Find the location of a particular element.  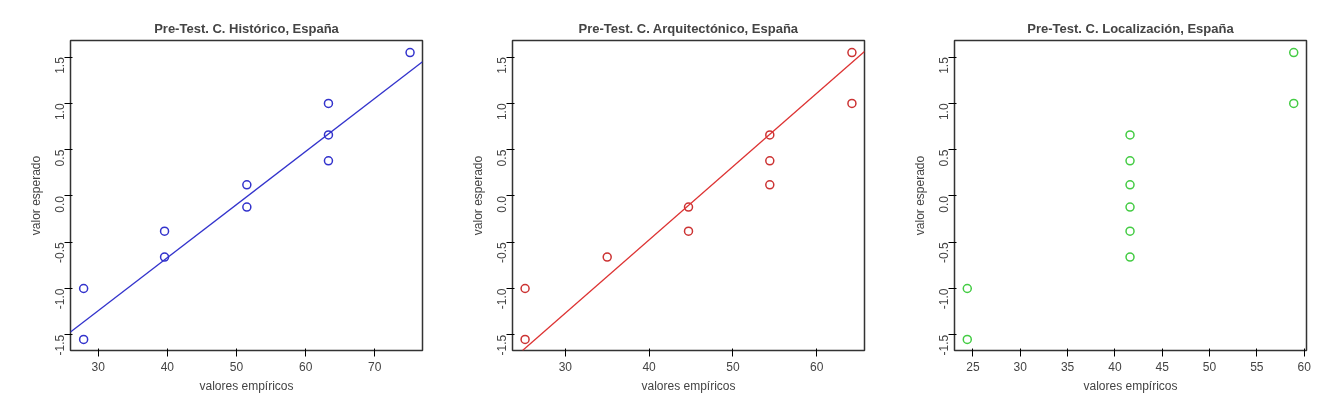

chart-title: Pre-Test. C. Arquitectónico, España is located at coordinates (688, 28).